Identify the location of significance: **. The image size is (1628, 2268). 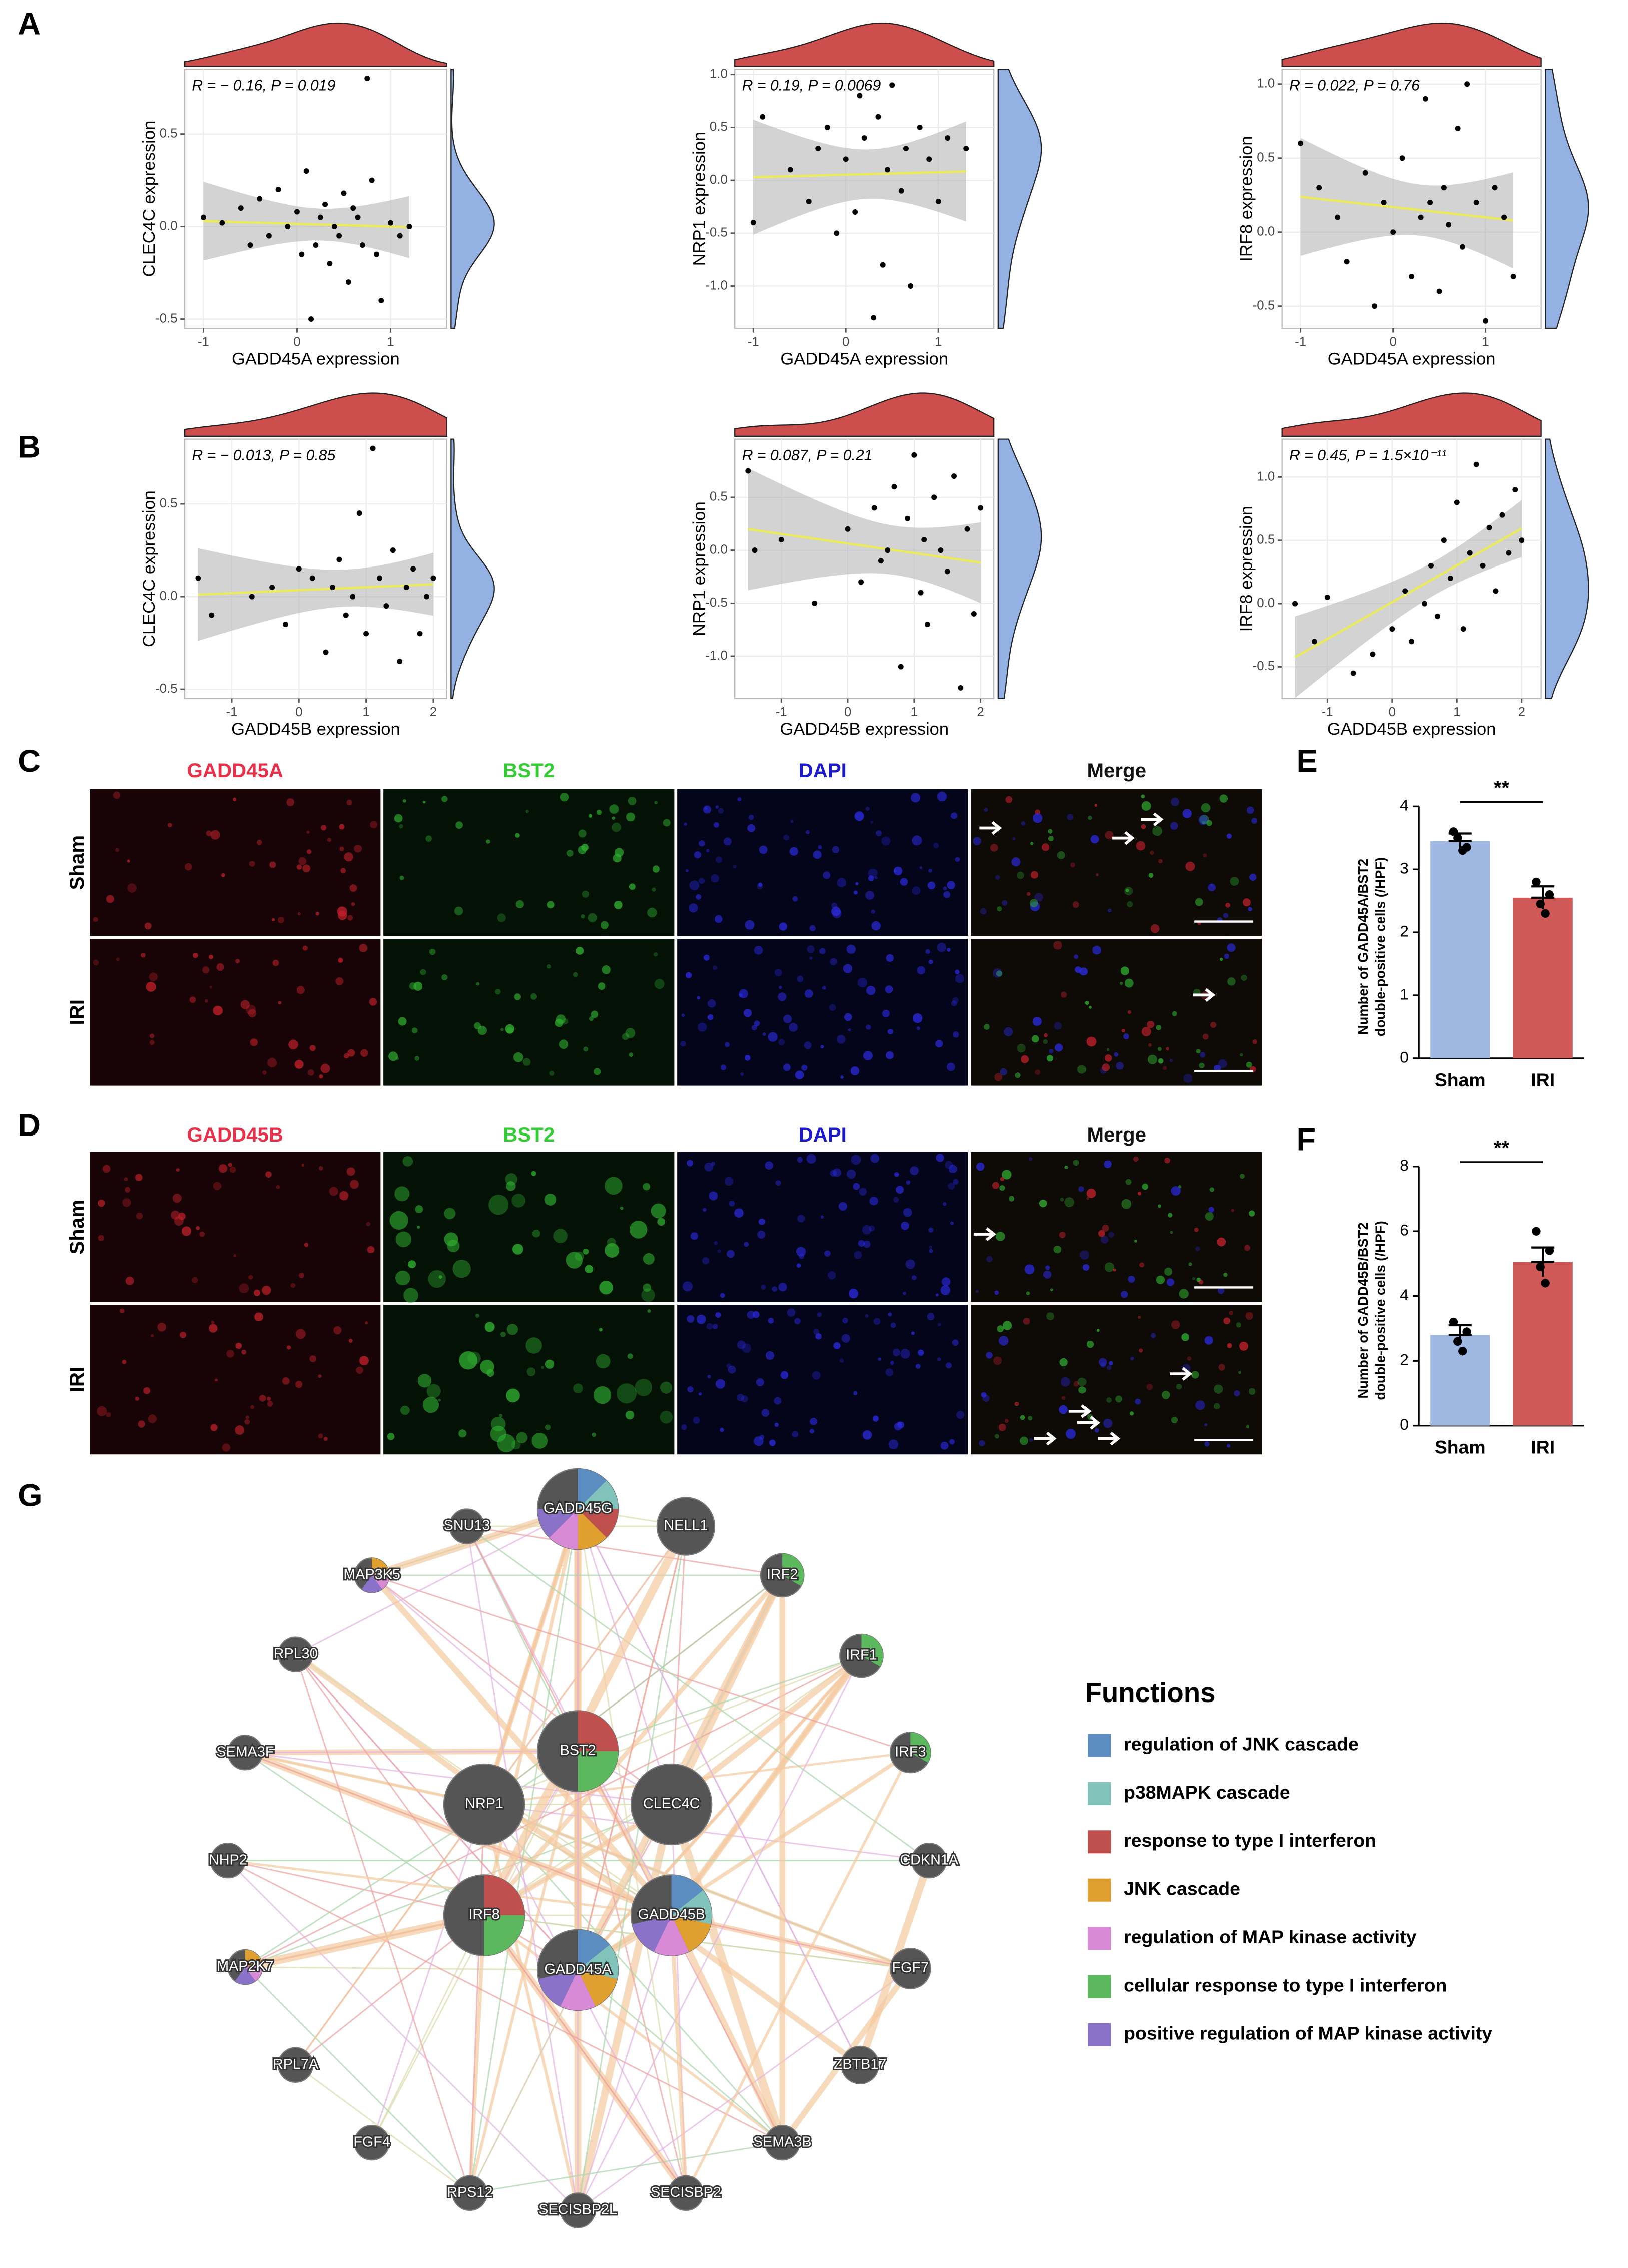
(1502, 788).